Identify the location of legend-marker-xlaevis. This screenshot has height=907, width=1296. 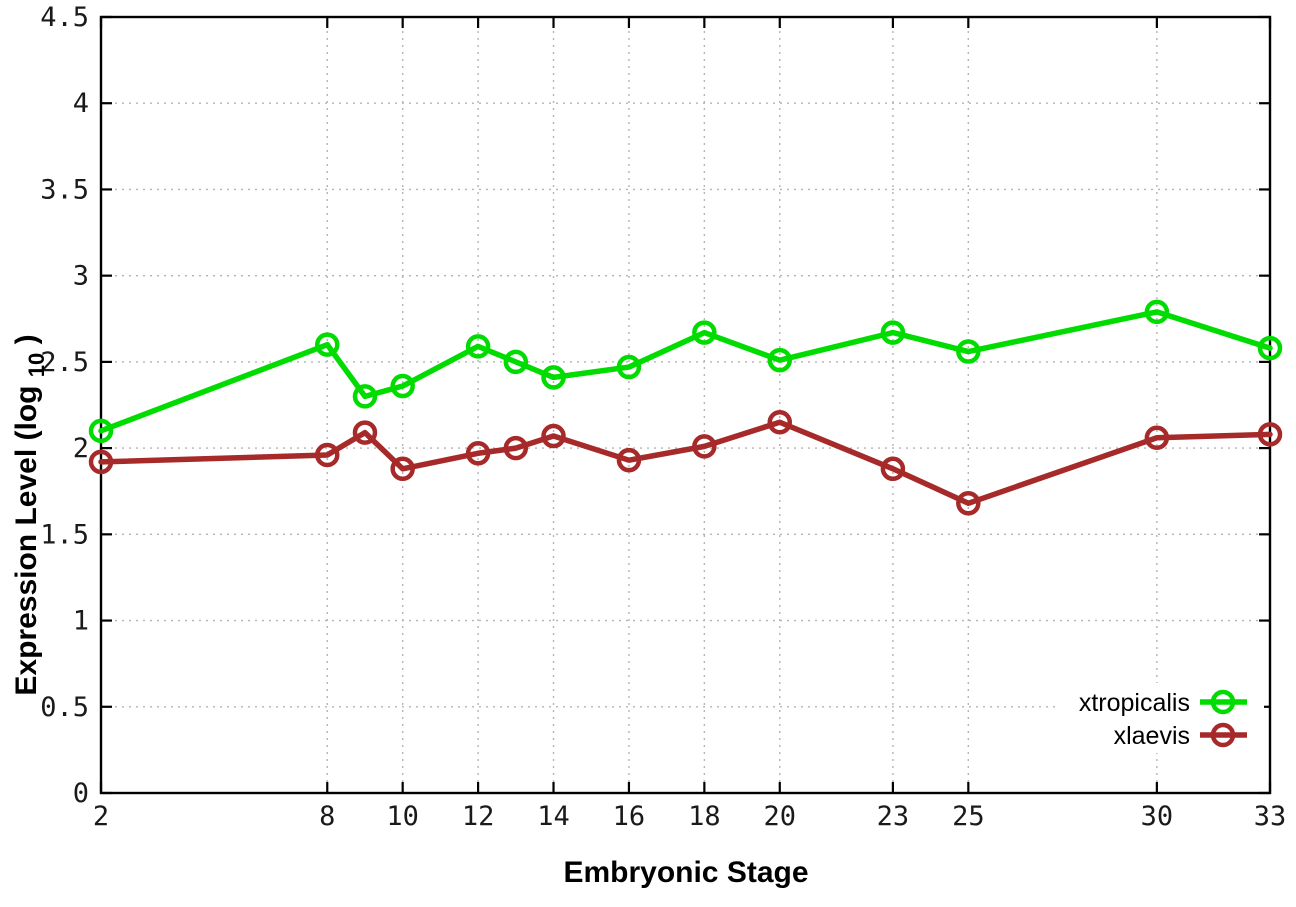
(1223, 735).